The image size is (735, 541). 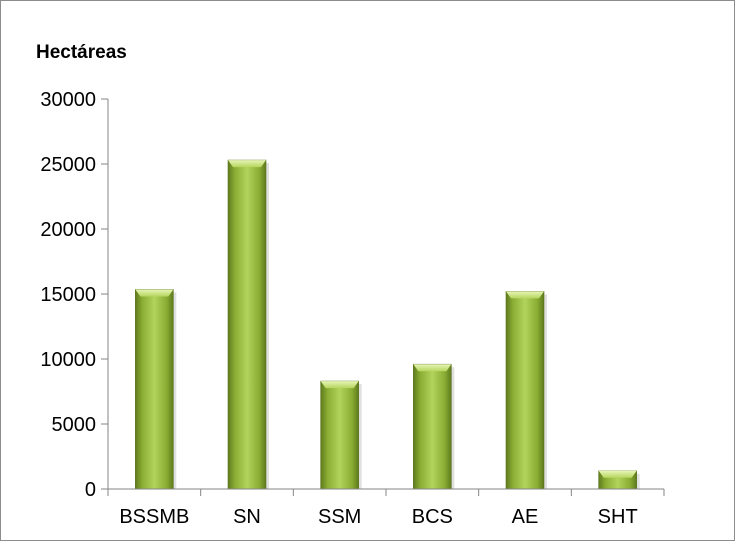 I want to click on bar-bcs, so click(x=434, y=426).